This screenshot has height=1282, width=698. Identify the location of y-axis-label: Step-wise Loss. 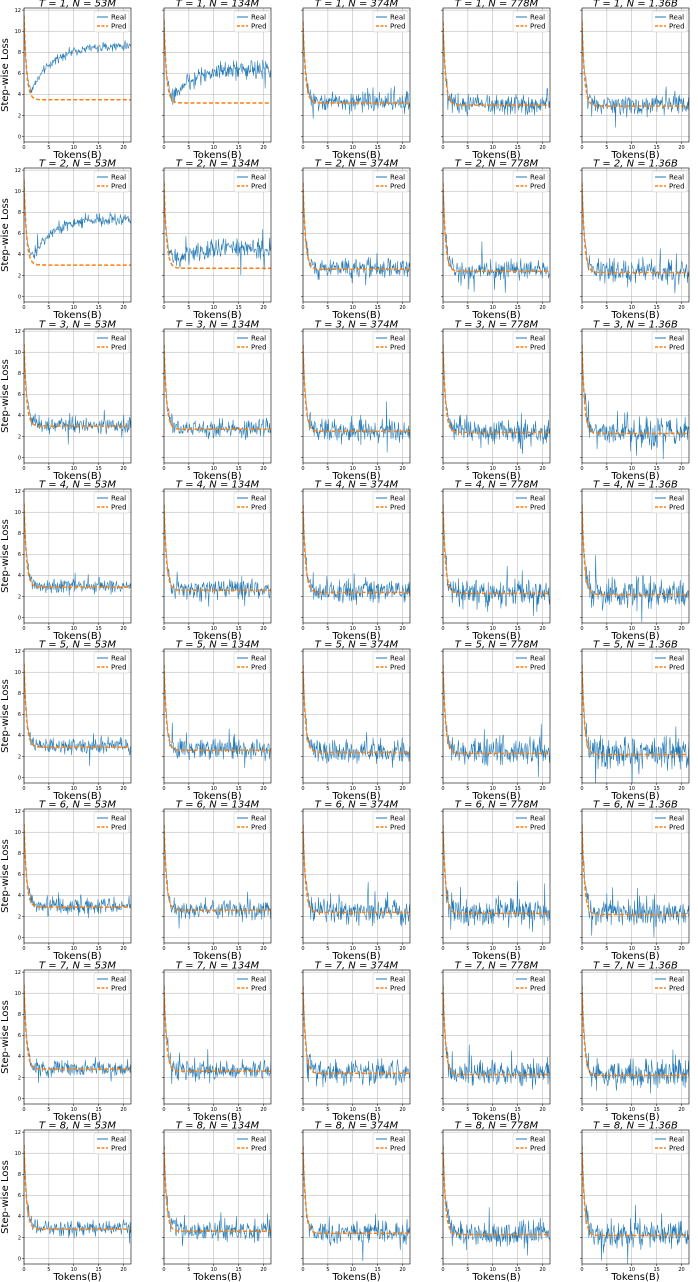
(5, 716).